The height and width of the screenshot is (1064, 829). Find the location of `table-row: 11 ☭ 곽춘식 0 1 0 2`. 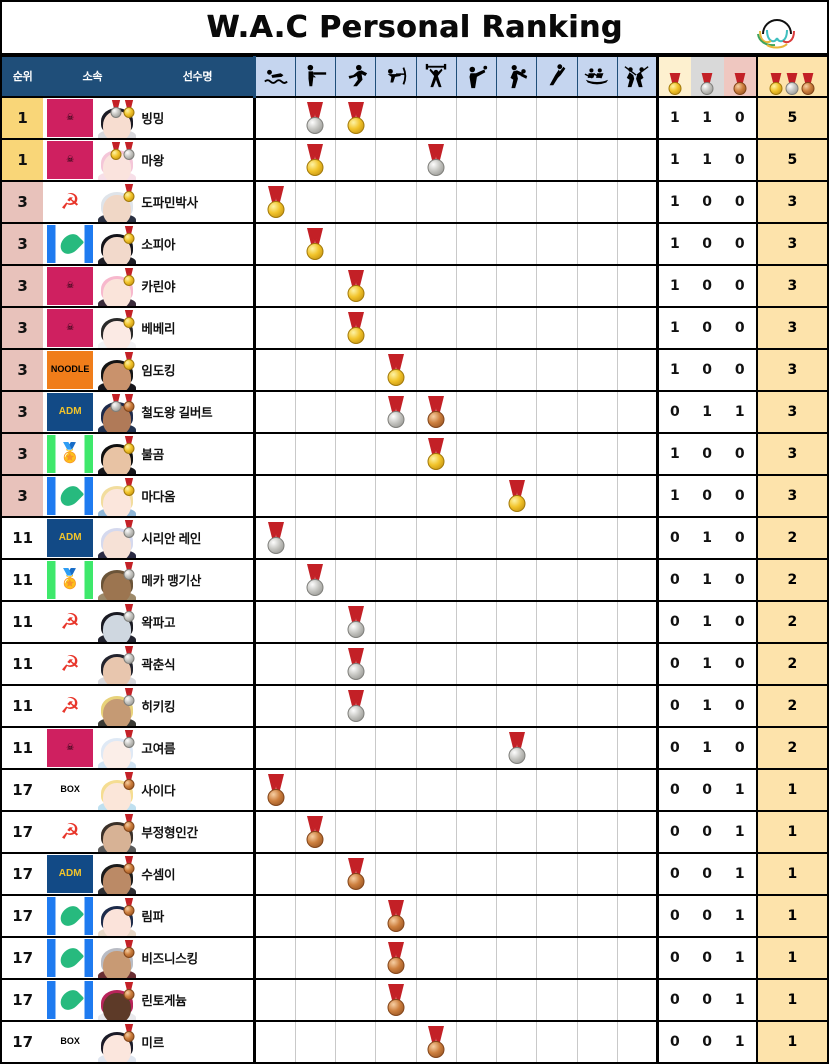

table-row: 11 ☭ 곽춘식 0 1 0 2 is located at coordinates (414, 664).